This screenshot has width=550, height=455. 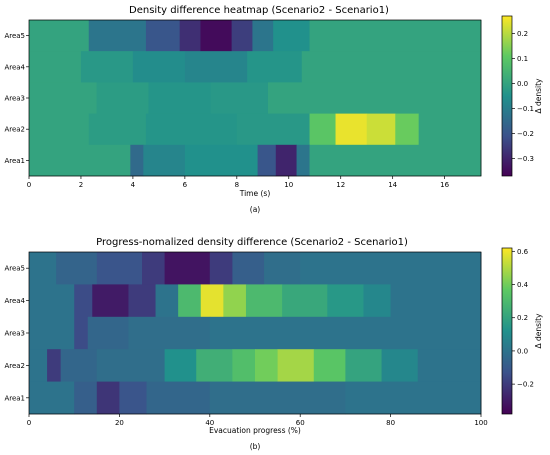 What do you see at coordinates (480, 423) in the screenshot?
I see `x-tick-label: 100` at bounding box center [480, 423].